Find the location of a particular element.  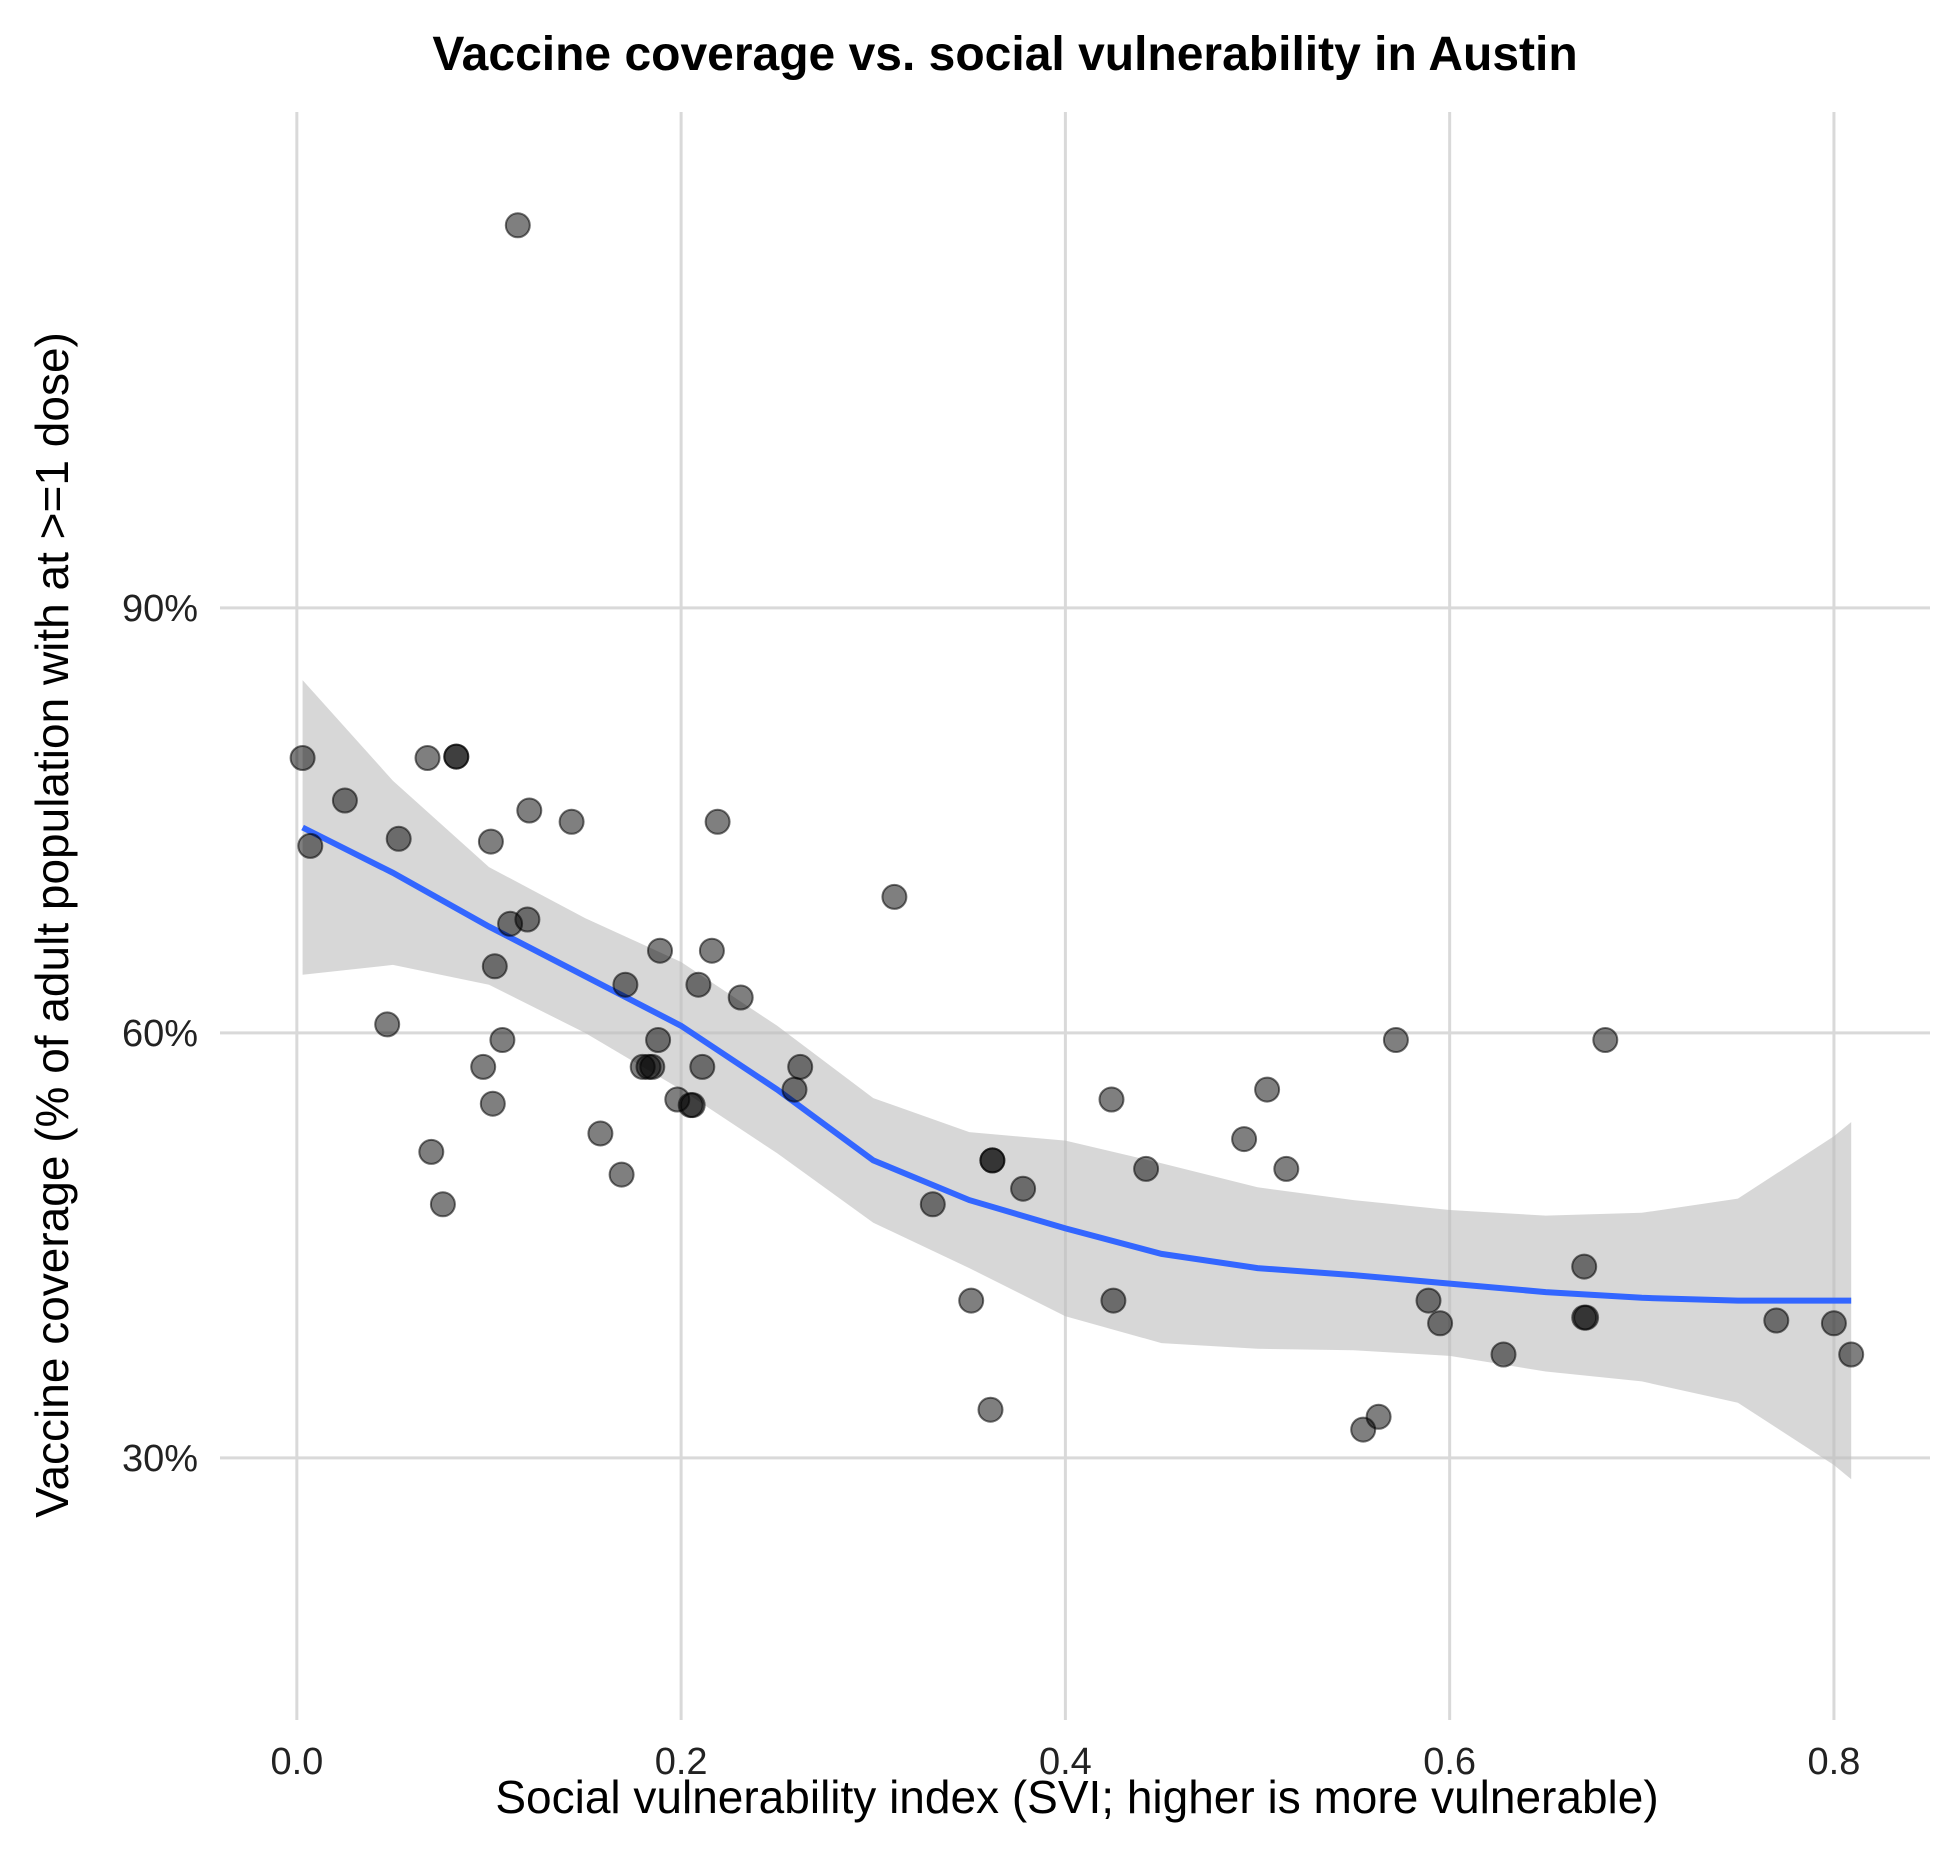

x-tick-label: 0.6 is located at coordinates (1449, 1762).